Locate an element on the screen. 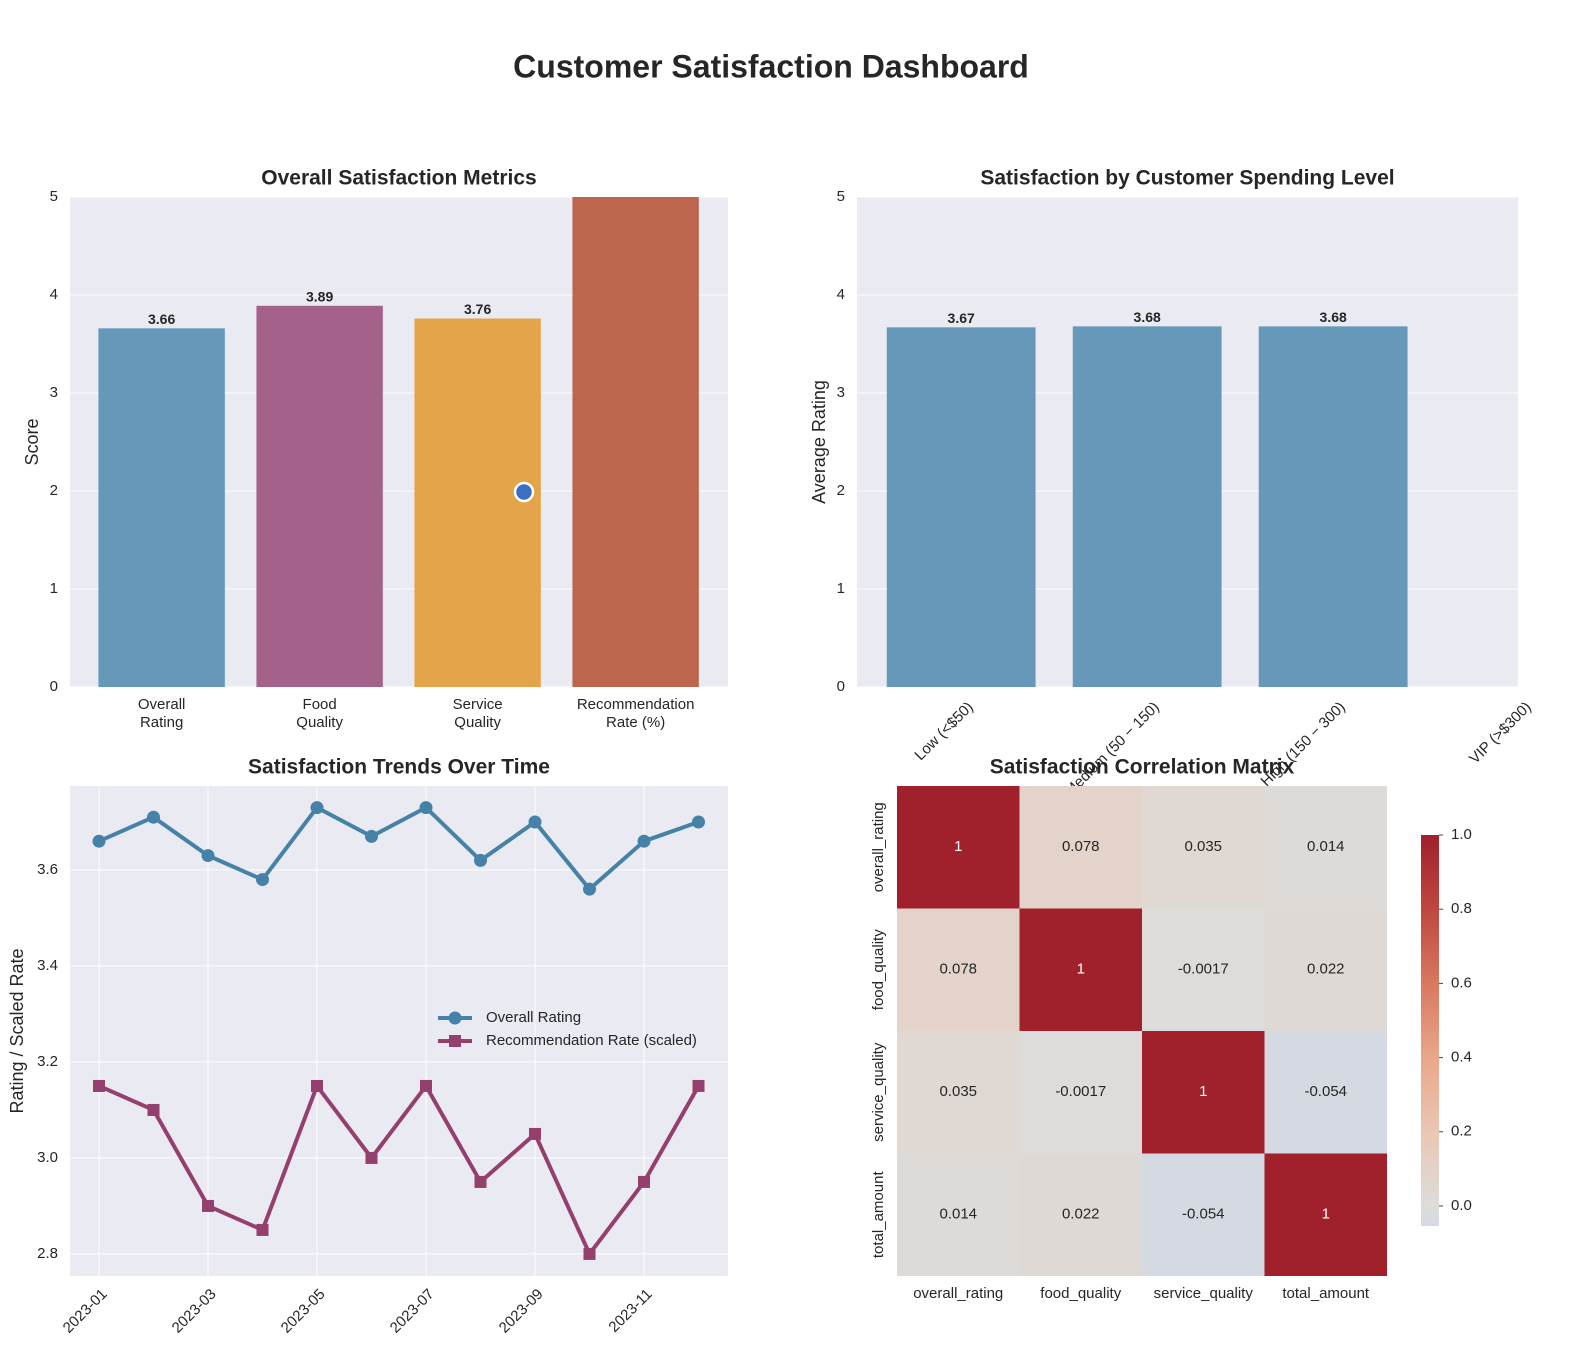 The height and width of the screenshot is (1366, 1586). chart-title: Satisfaction Trends Over Time is located at coordinates (399, 767).